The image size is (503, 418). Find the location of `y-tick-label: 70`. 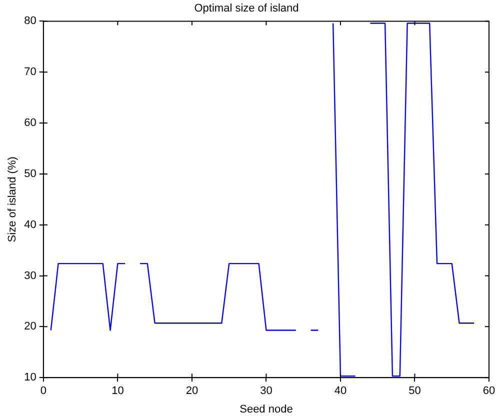

y-tick-label: 70 is located at coordinates (30, 72).